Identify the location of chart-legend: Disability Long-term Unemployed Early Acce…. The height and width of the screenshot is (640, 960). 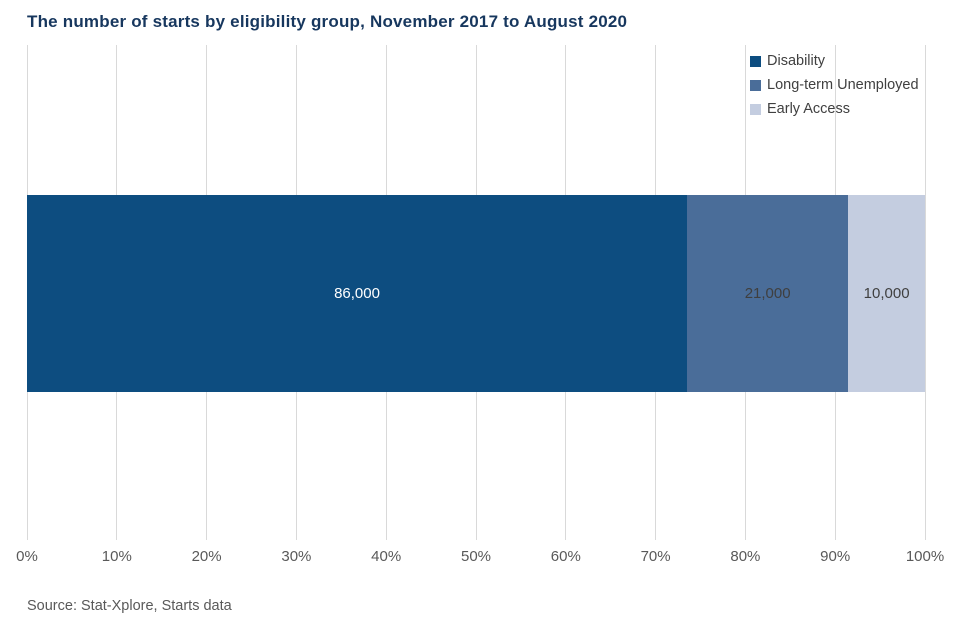
(834, 89).